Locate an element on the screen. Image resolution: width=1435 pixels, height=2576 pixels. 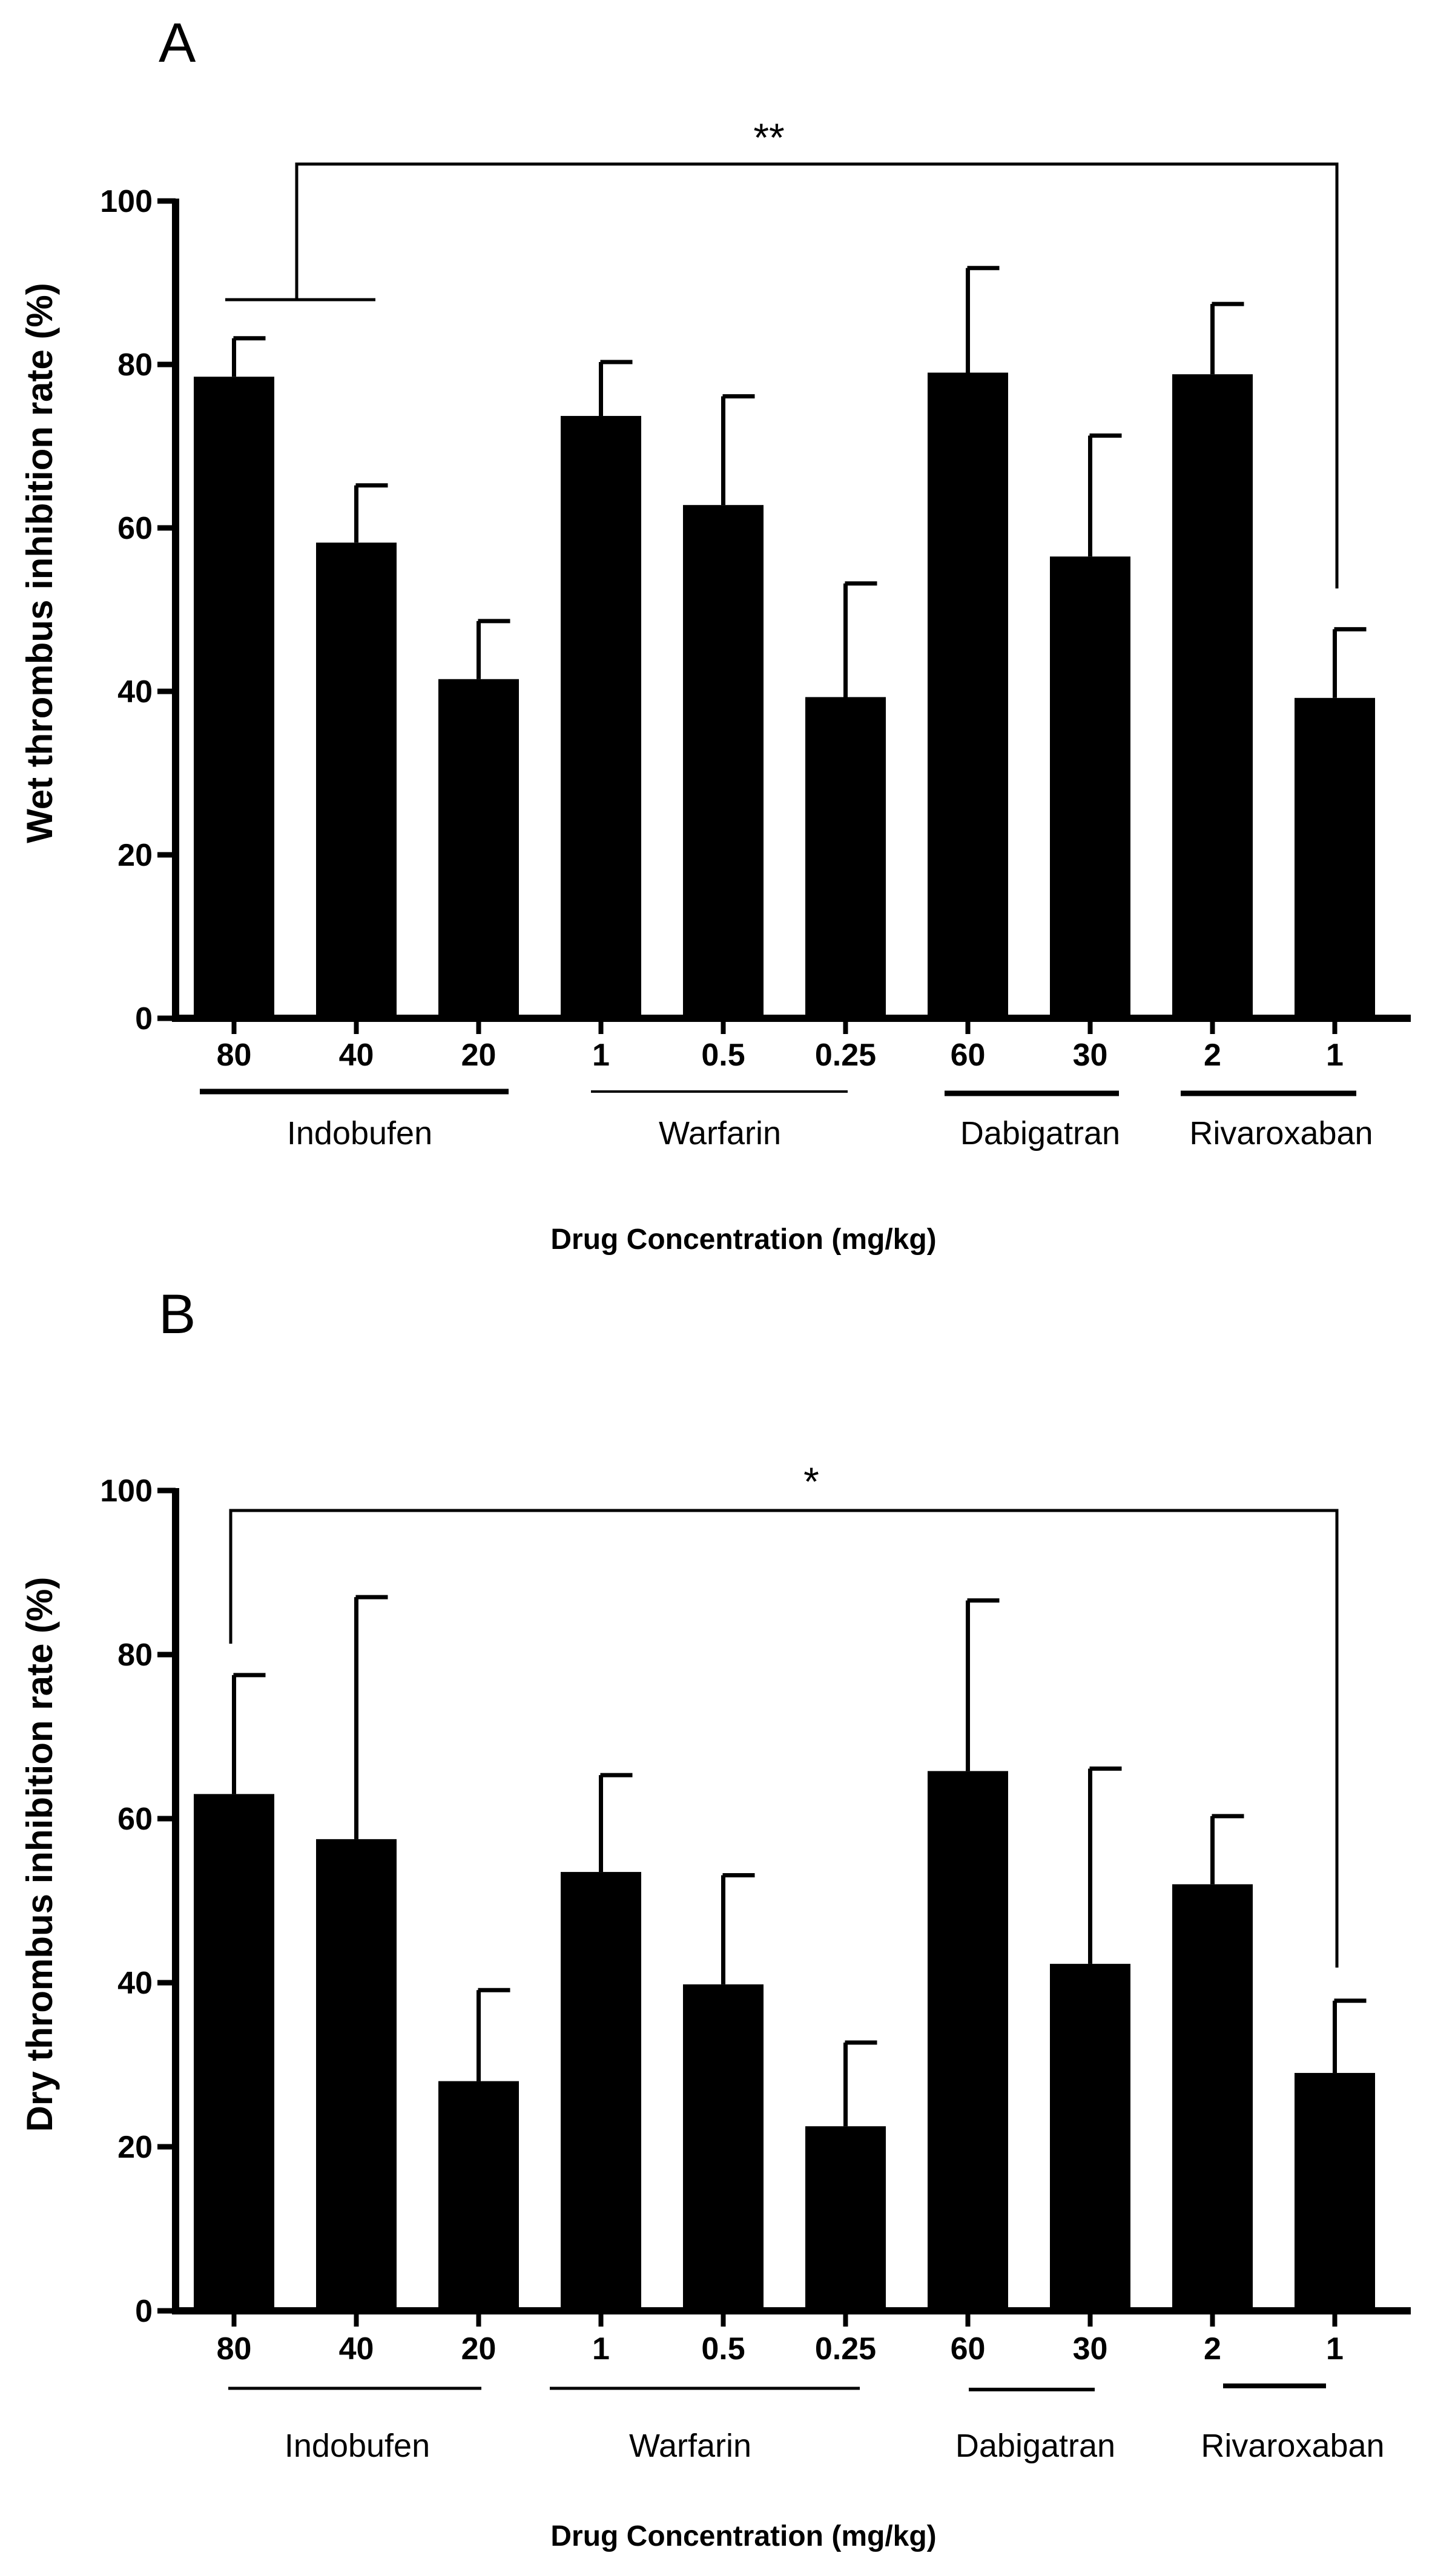
panel-a-x-tick-label: 30 is located at coordinates (1090, 1055).